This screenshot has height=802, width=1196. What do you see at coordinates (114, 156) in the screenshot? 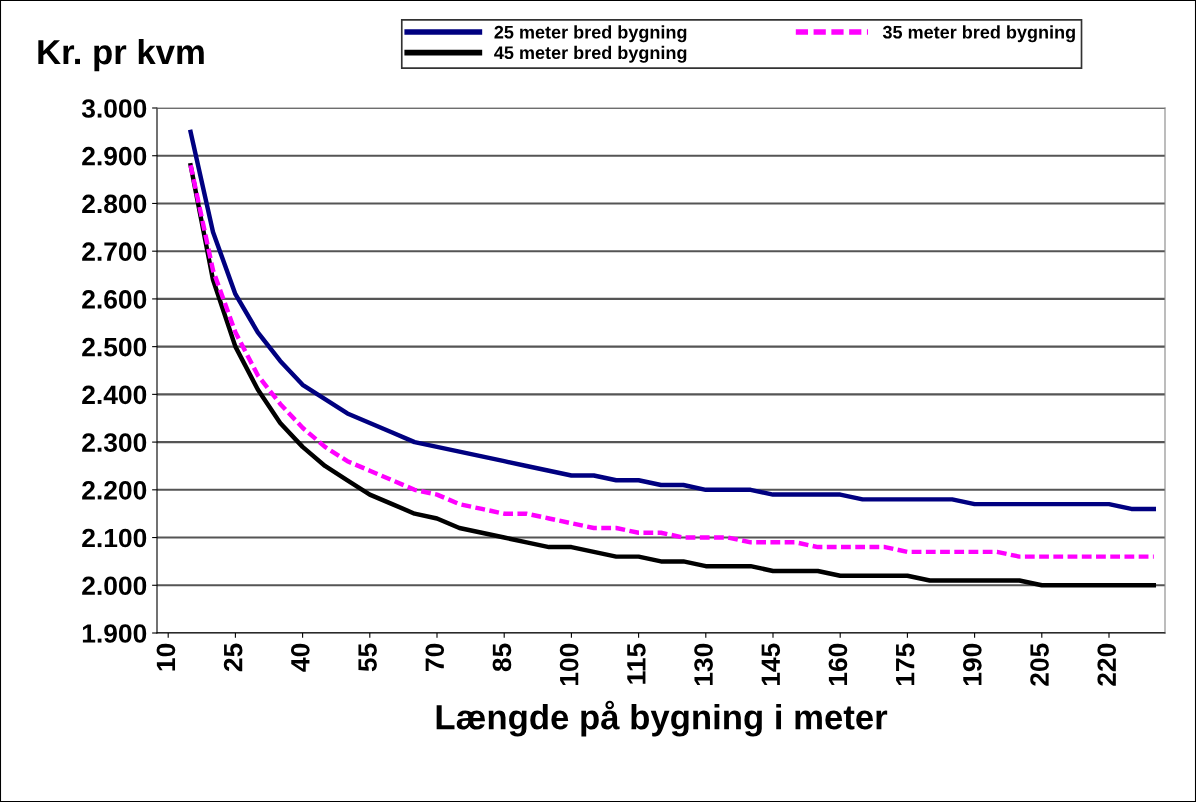
I see `y-tick-label: 2.900` at bounding box center [114, 156].